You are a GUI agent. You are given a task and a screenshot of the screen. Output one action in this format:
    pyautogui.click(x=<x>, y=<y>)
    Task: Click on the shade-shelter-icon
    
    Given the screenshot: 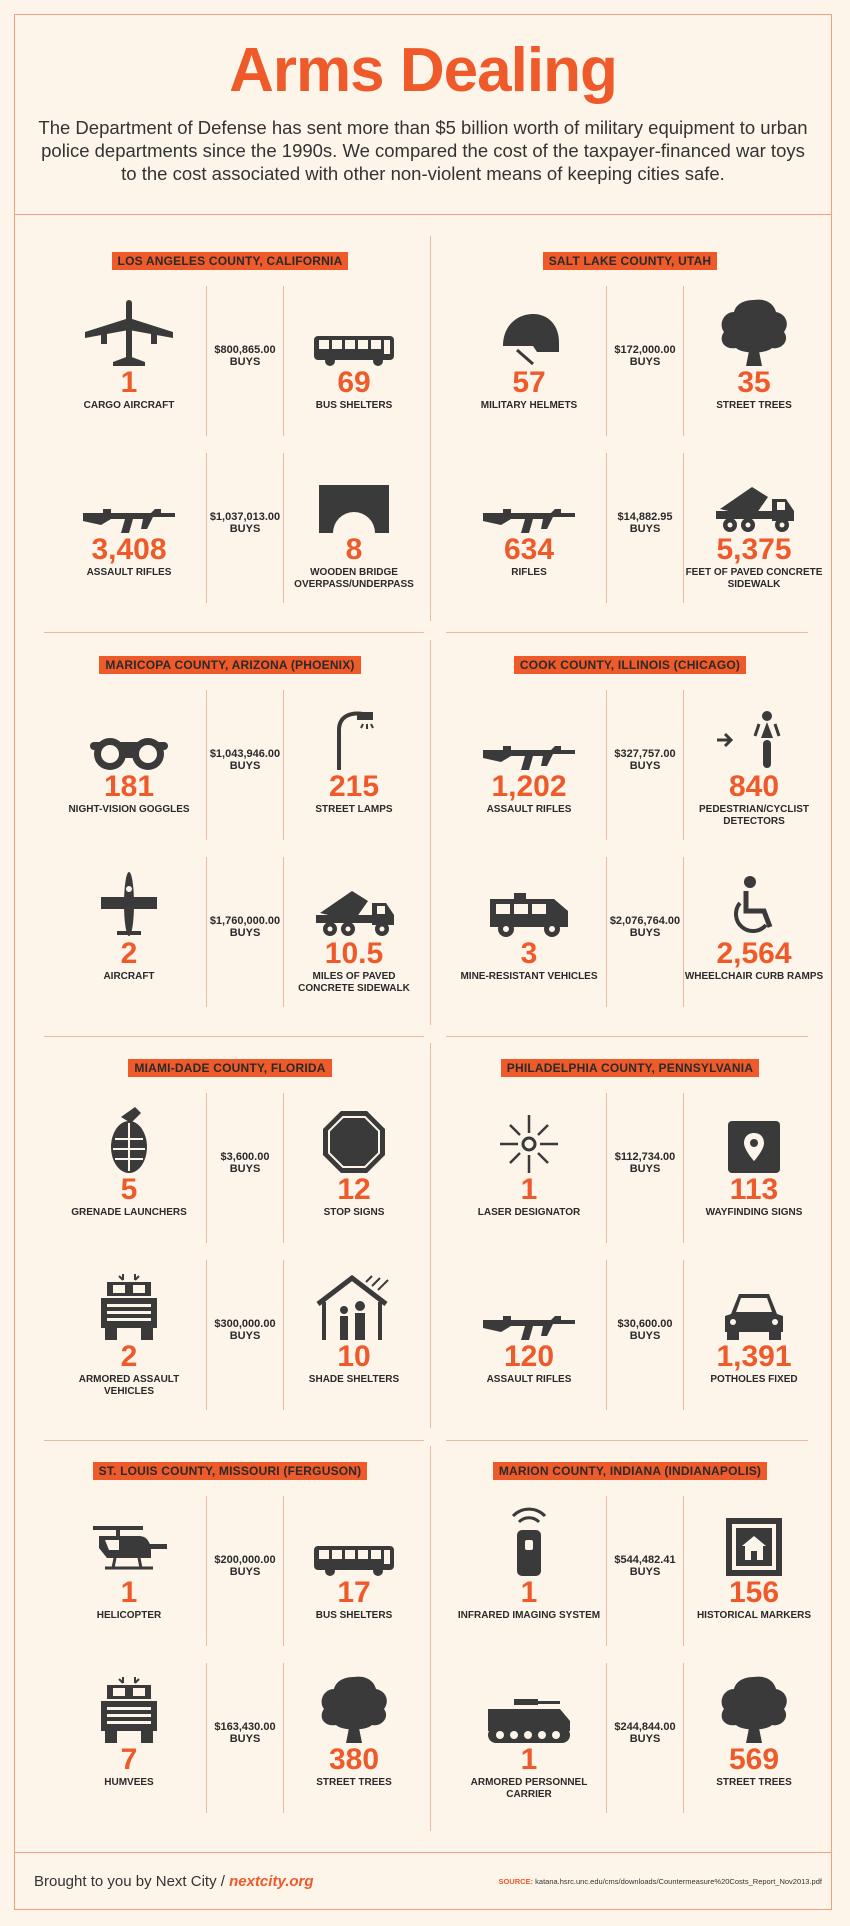 What is the action you would take?
    pyautogui.click(x=354, y=1301)
    